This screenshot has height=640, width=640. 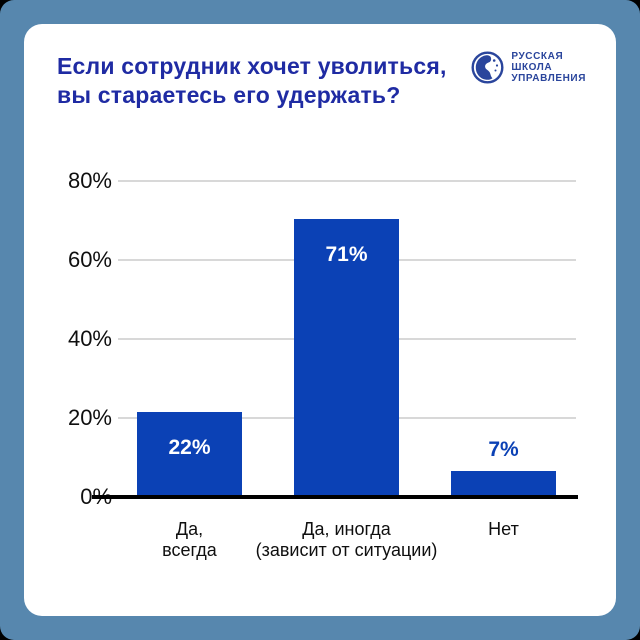 What do you see at coordinates (347, 181) in the screenshot?
I see `gridline-80%` at bounding box center [347, 181].